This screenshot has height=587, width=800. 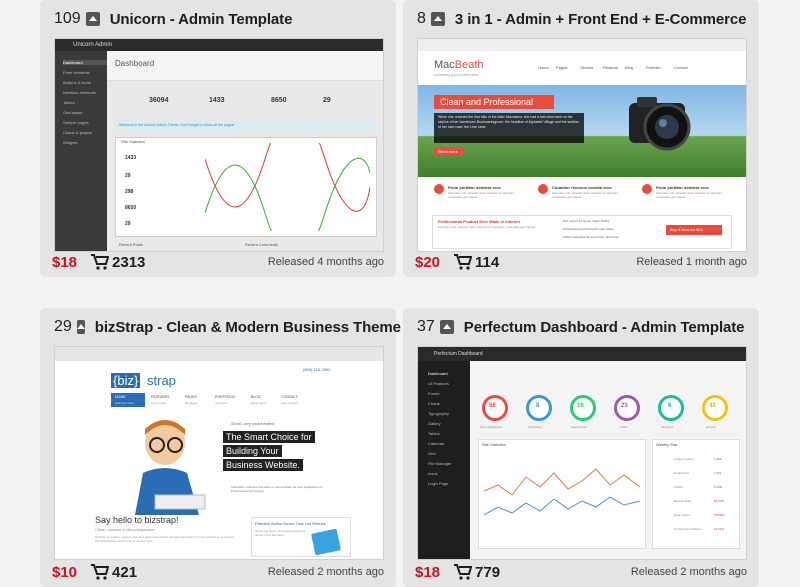 I want to click on vote-count: 109, so click(x=67, y=18).